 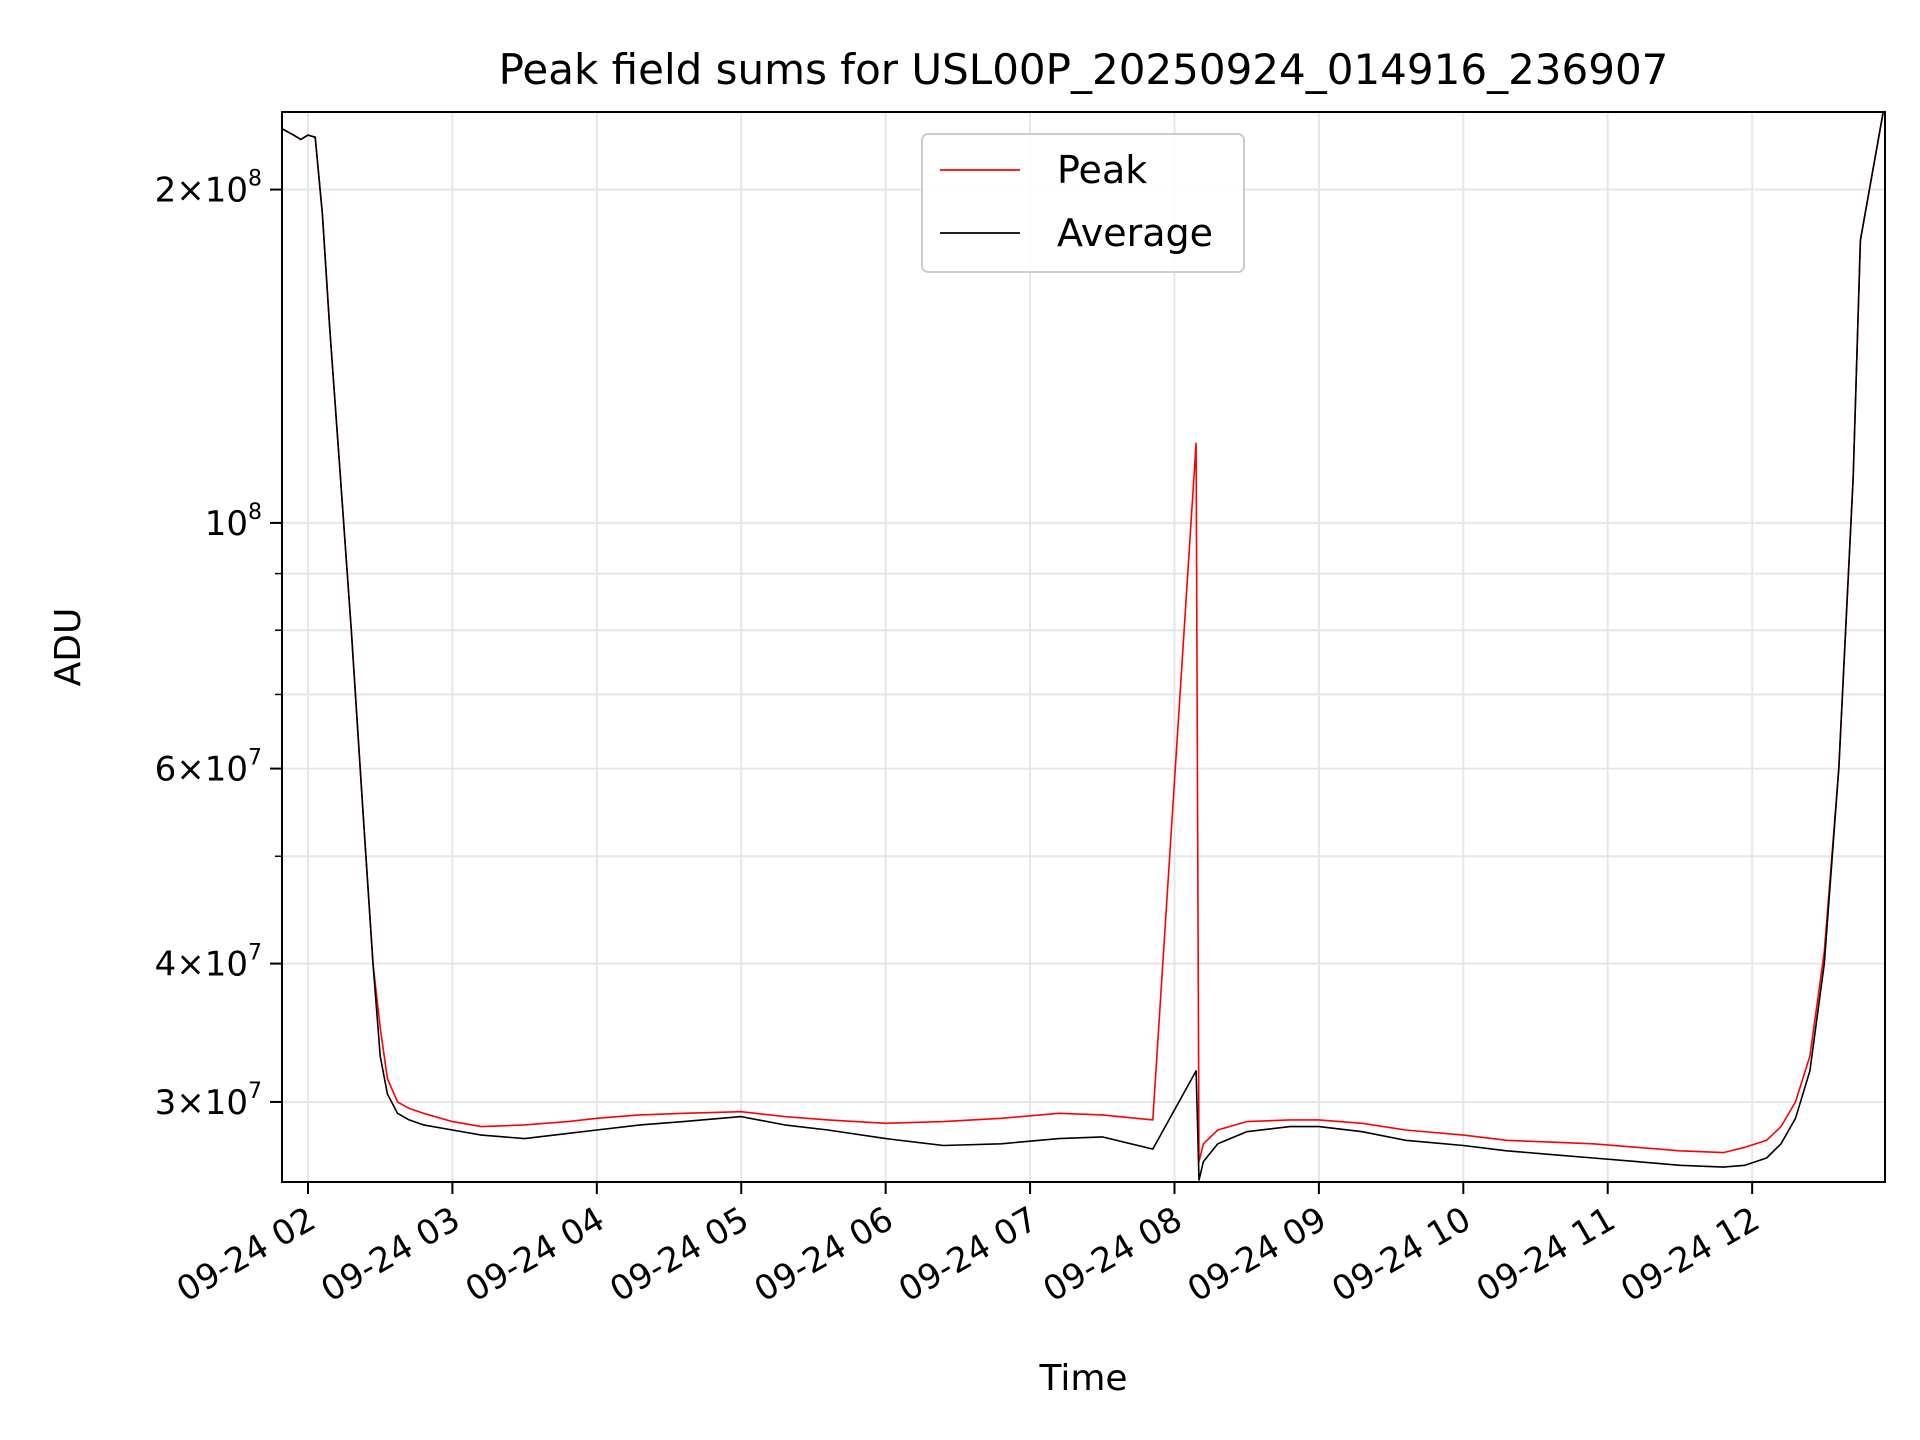 I want to click on legend-label: Average, so click(x=1135, y=233).